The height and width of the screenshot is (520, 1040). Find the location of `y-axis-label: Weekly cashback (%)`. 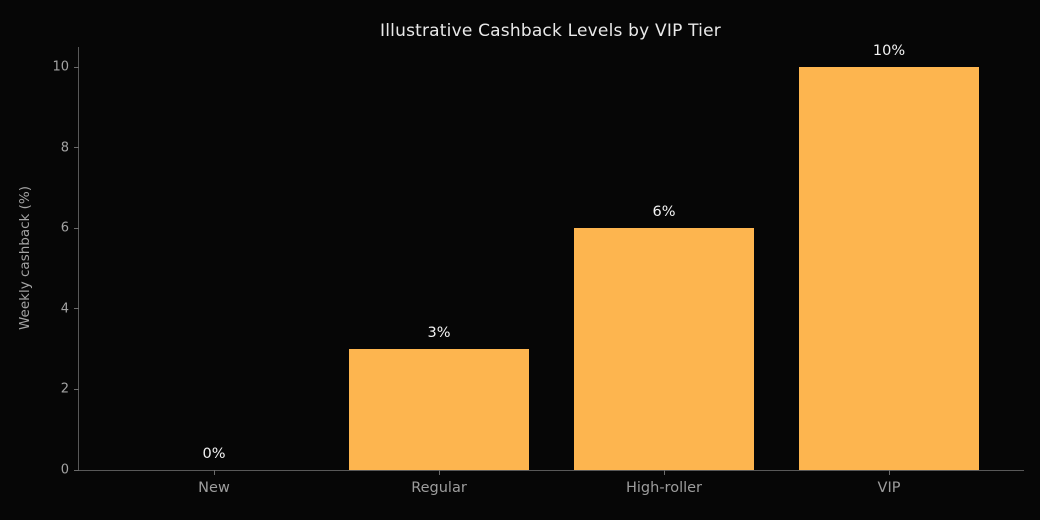

y-axis-label: Weekly cashback (%) is located at coordinates (25, 258).